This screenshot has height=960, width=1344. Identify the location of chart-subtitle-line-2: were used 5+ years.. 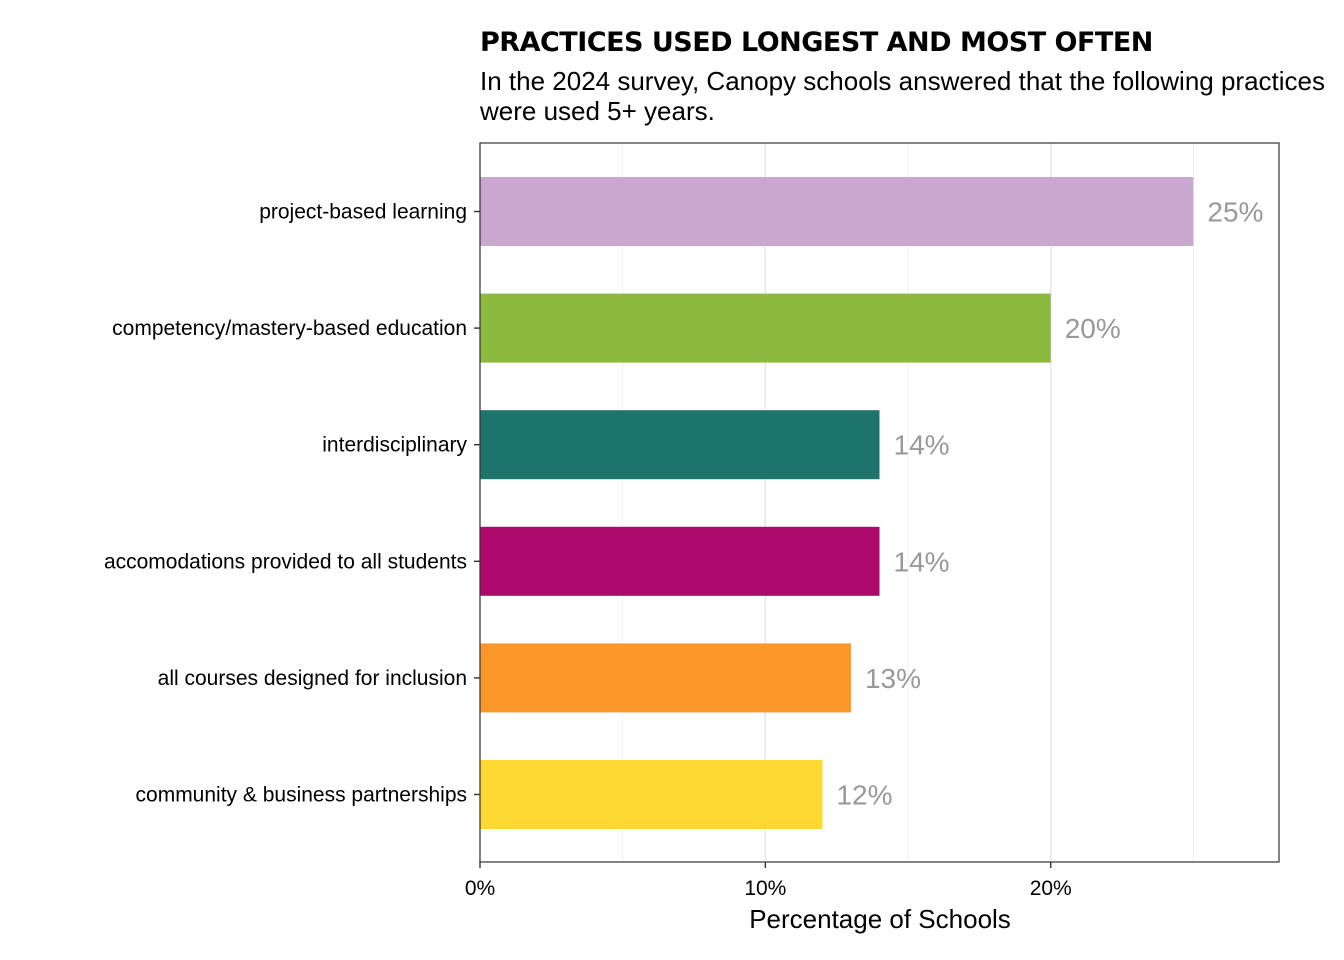
(597, 111).